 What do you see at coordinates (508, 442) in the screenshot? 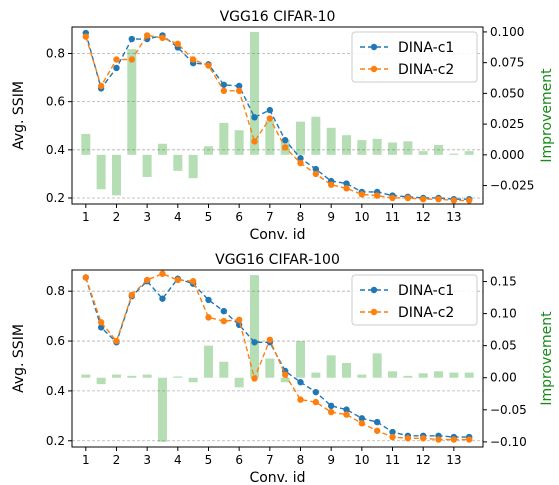
I see `y2-tick-label: −0.10` at bounding box center [508, 442].